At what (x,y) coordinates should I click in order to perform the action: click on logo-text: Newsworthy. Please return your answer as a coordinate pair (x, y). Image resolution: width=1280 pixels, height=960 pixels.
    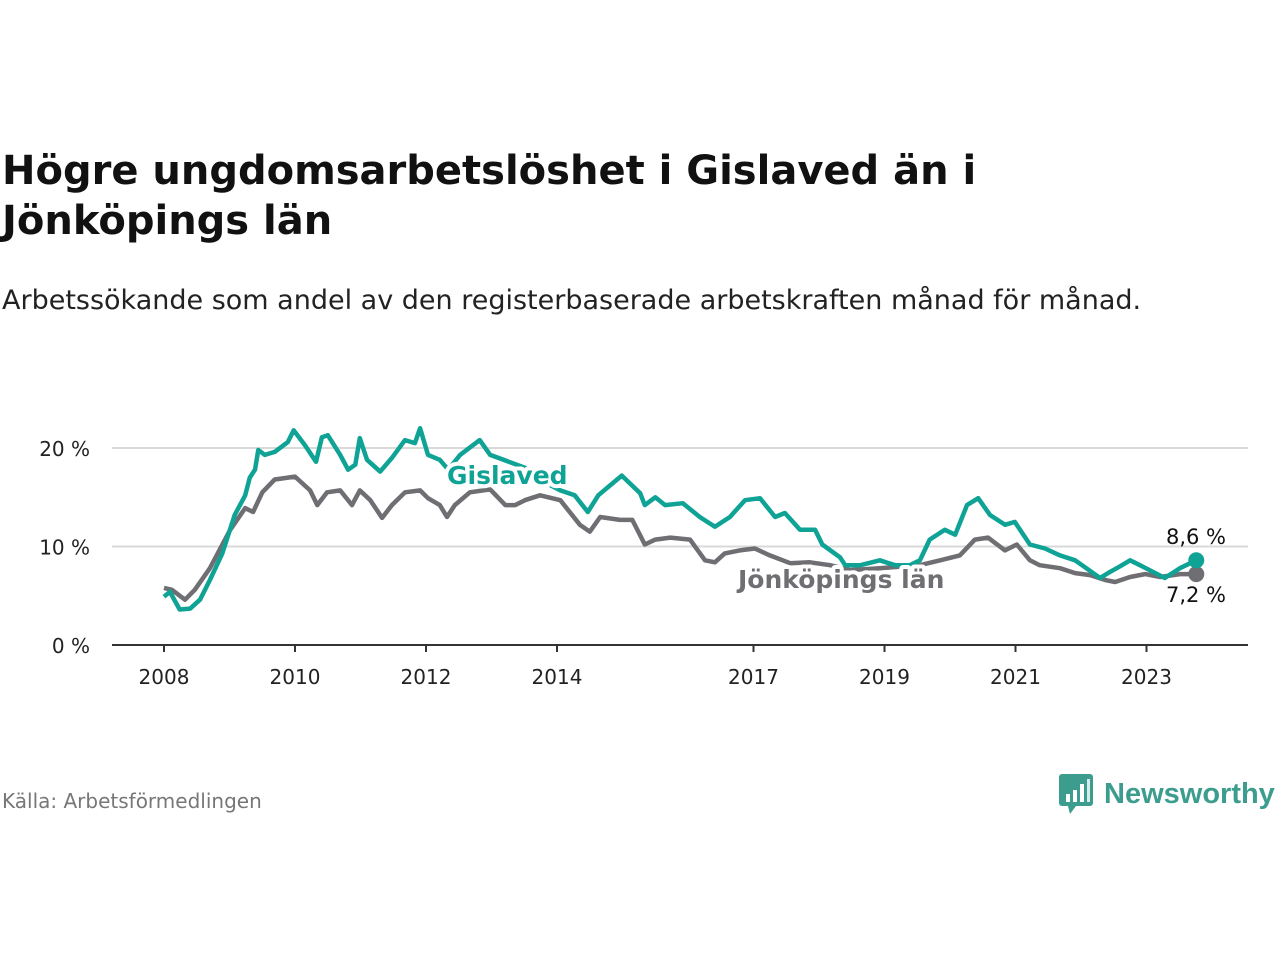
    Looking at the image, I should click on (1189, 793).